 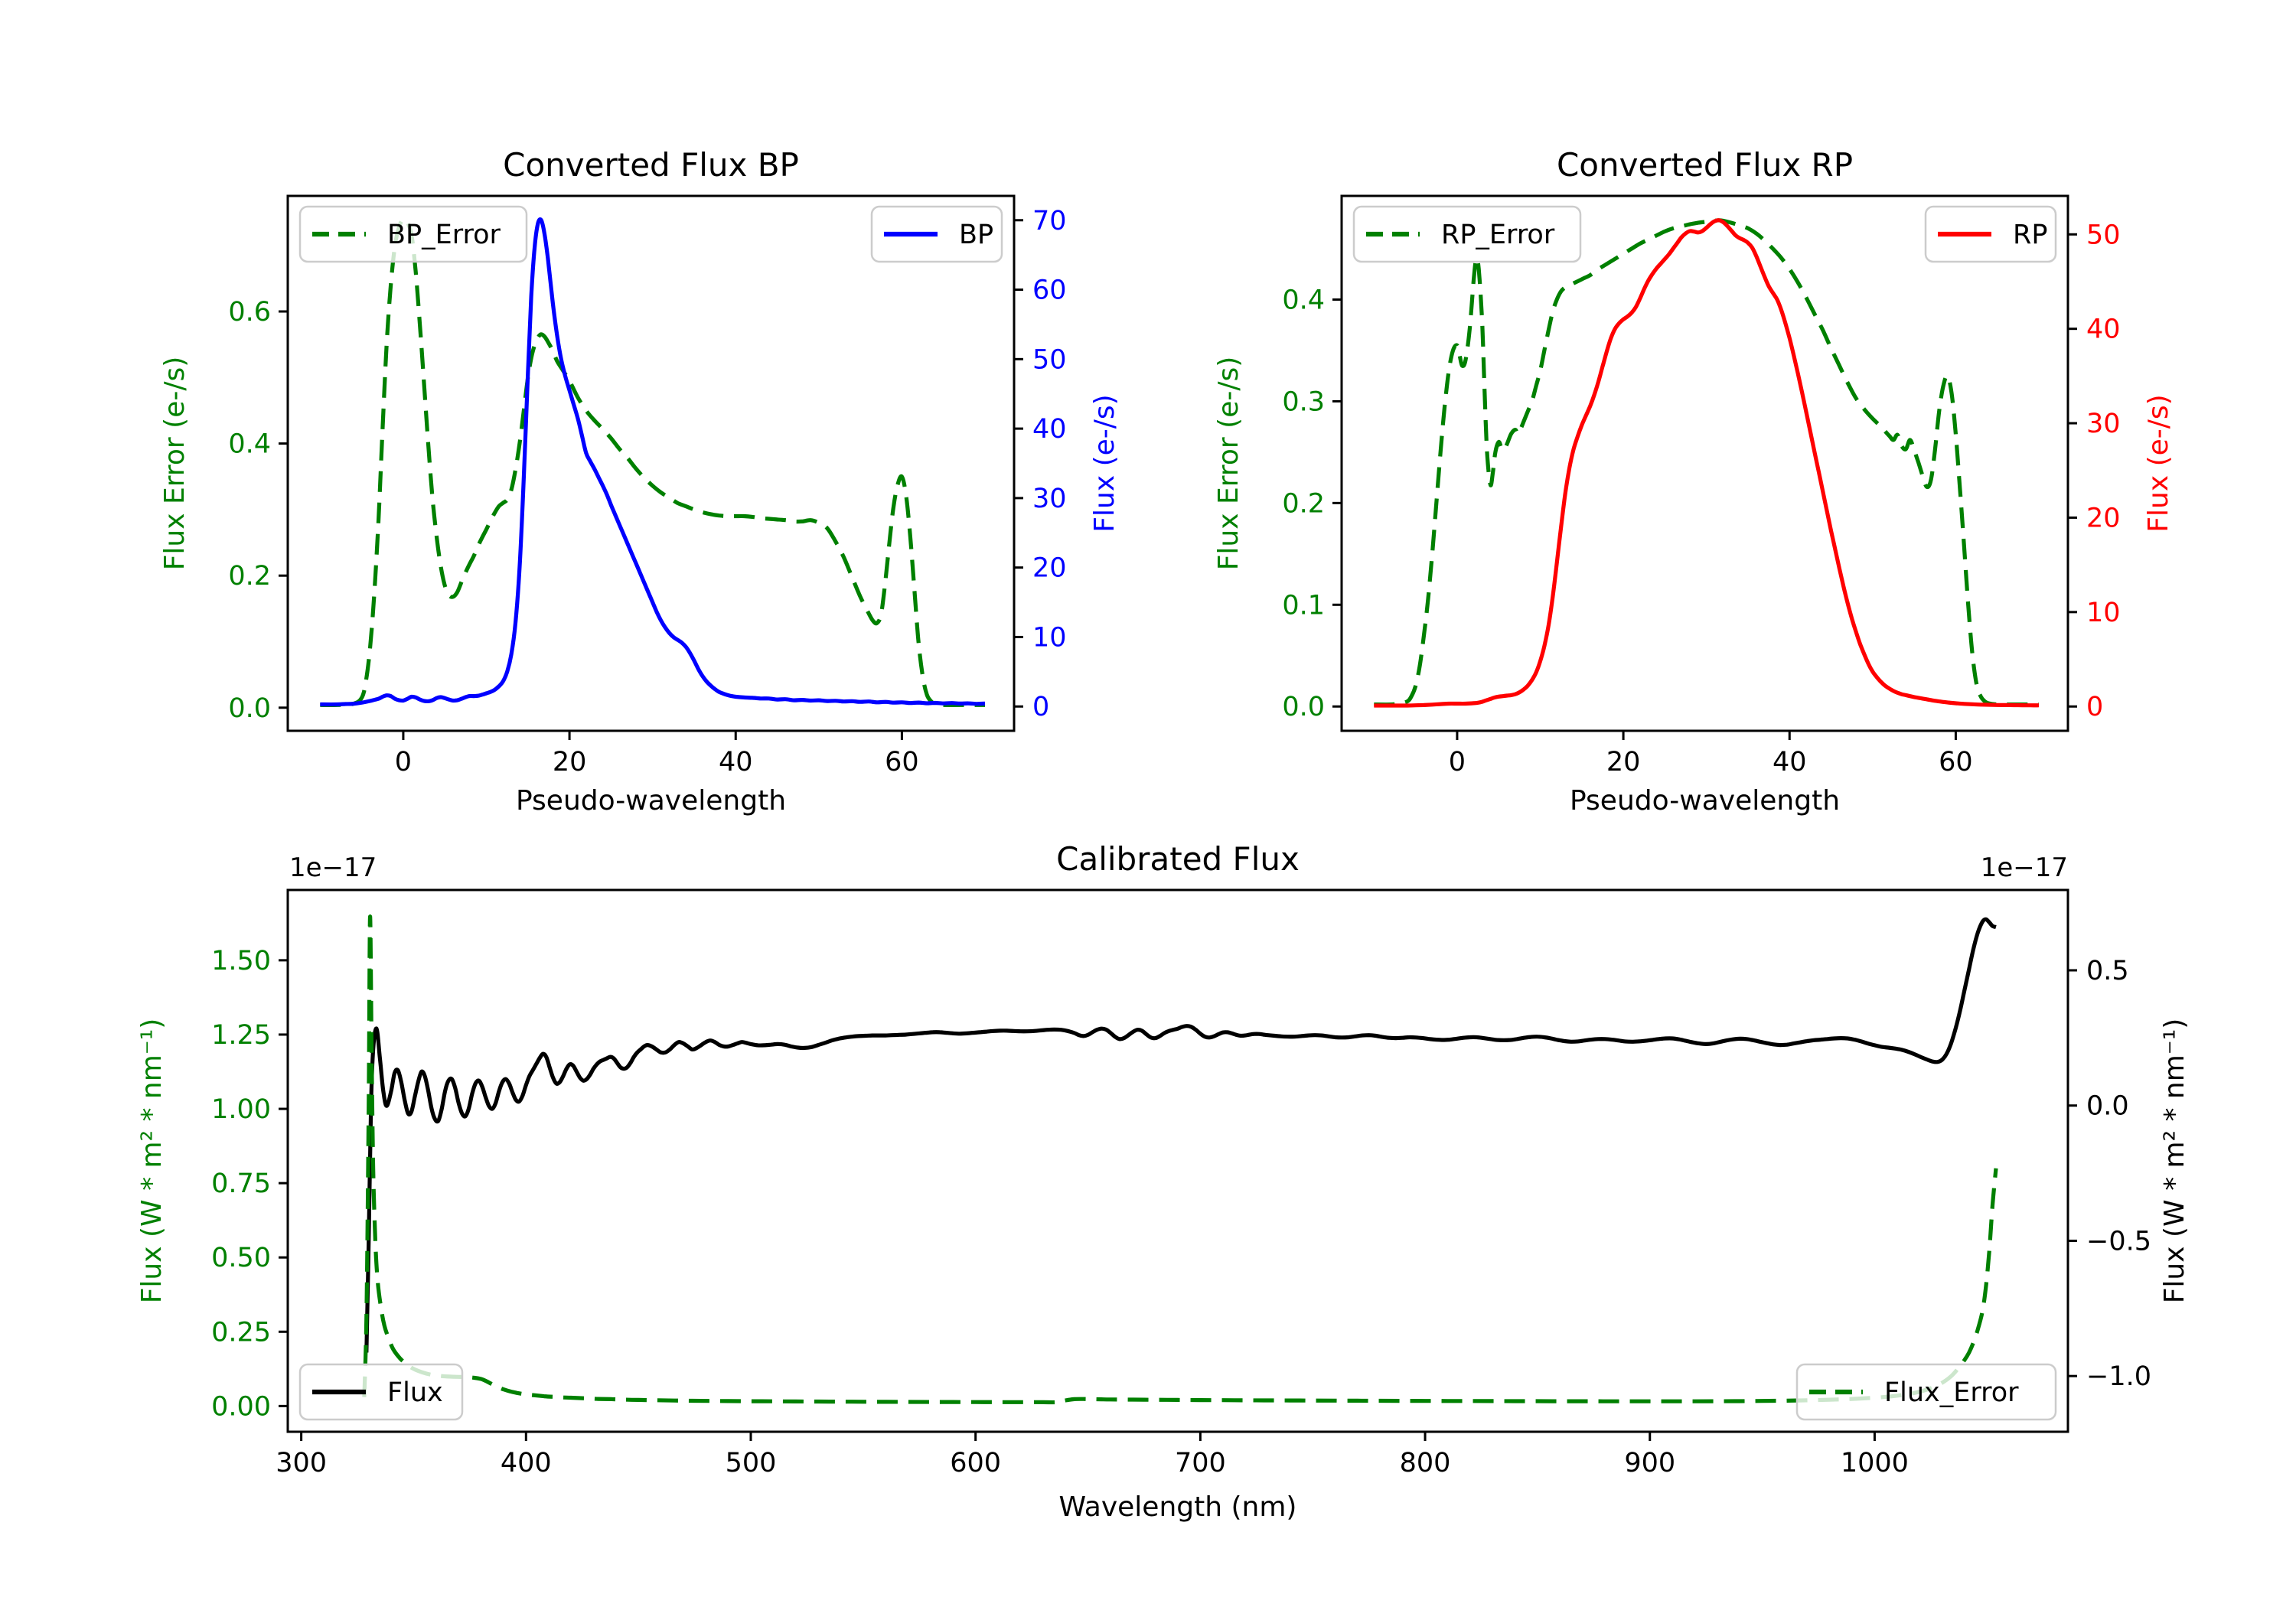 I want to click on y-tick-label-left: 1.00, so click(x=241, y=1109).